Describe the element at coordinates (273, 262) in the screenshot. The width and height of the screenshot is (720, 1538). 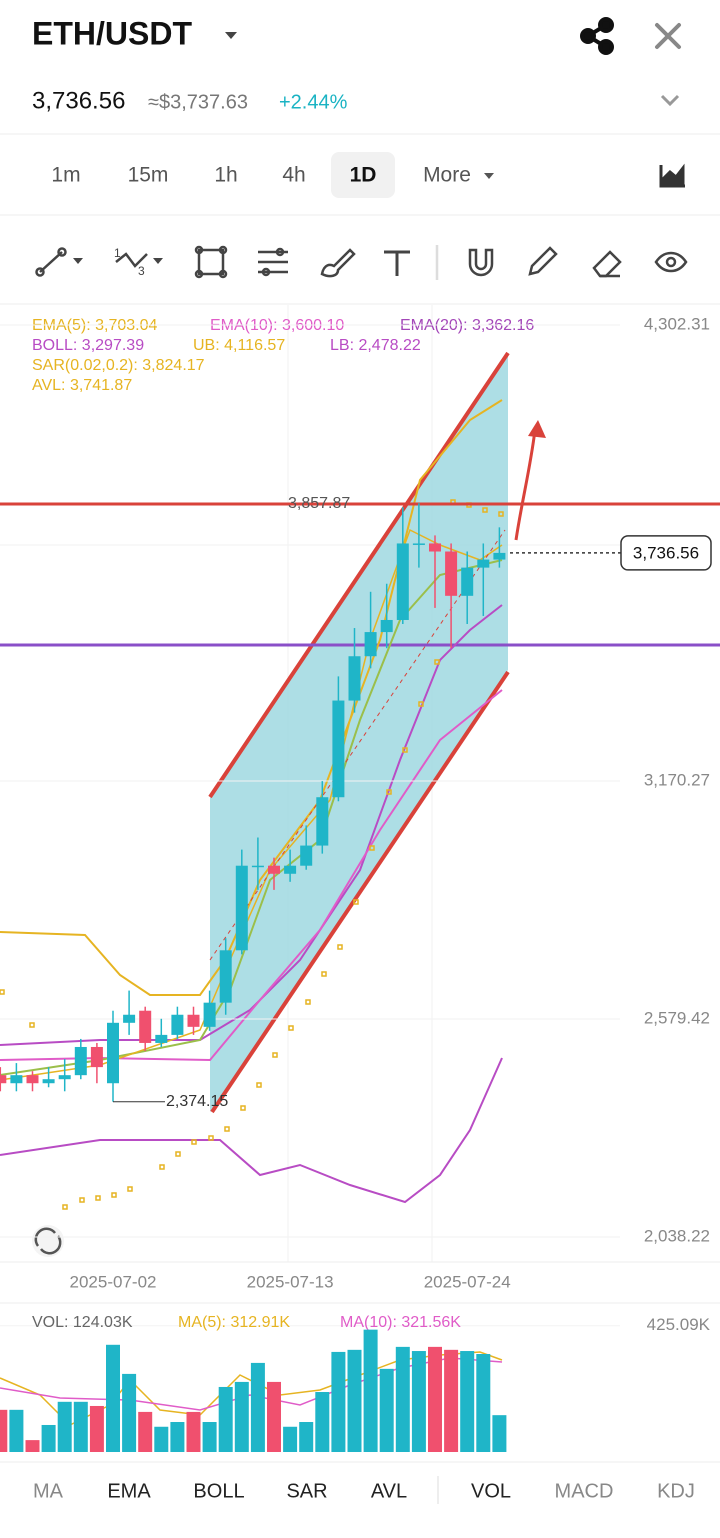
I see `fib-tool` at that location.